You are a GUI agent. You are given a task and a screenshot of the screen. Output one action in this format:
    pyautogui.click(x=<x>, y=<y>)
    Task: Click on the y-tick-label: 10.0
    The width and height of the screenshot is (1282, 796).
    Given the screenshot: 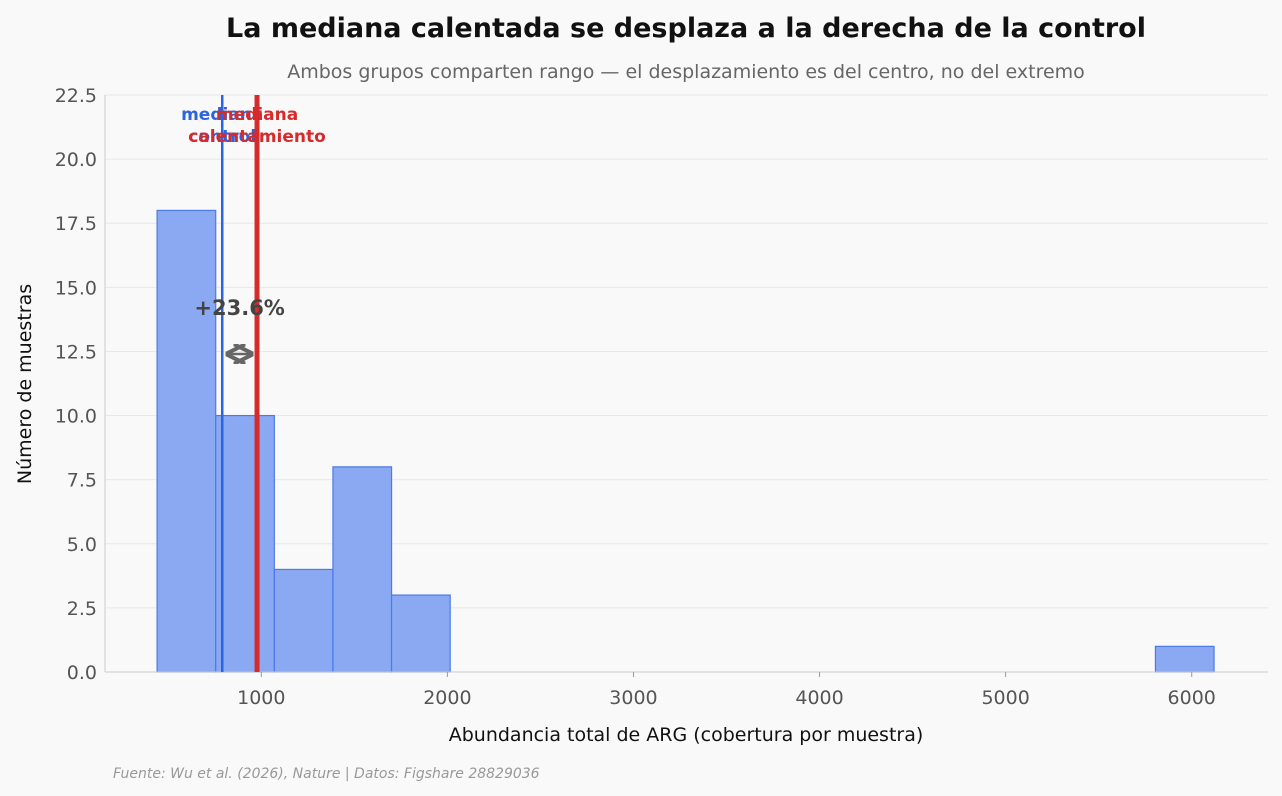 What is the action you would take?
    pyautogui.click(x=76, y=417)
    